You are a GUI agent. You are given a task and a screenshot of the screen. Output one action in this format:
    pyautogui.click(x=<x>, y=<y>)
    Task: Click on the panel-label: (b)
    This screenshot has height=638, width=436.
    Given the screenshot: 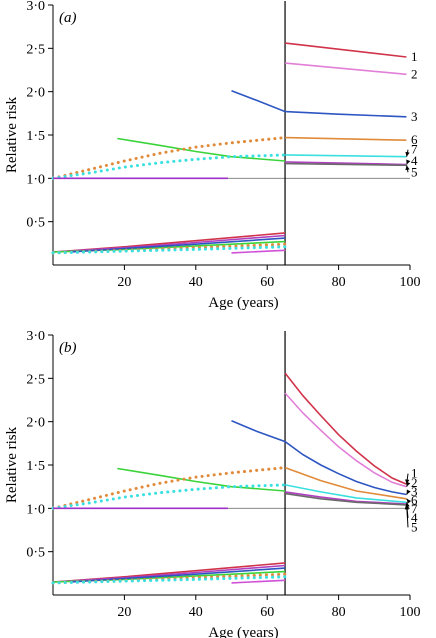 What is the action you would take?
    pyautogui.click(x=68, y=348)
    